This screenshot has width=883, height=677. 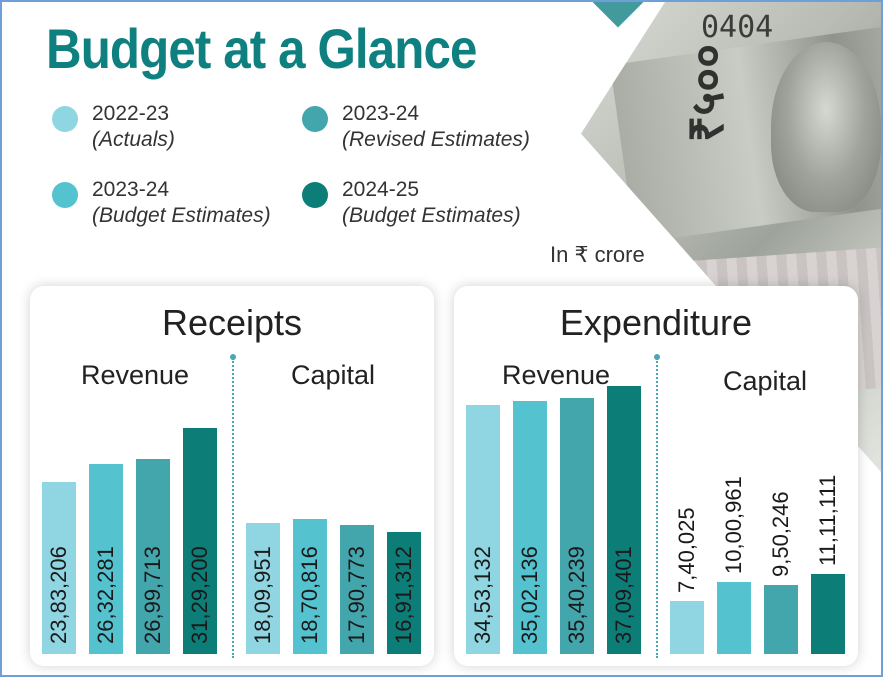 I want to click on legend-type: (Revised Estimates), so click(x=436, y=139).